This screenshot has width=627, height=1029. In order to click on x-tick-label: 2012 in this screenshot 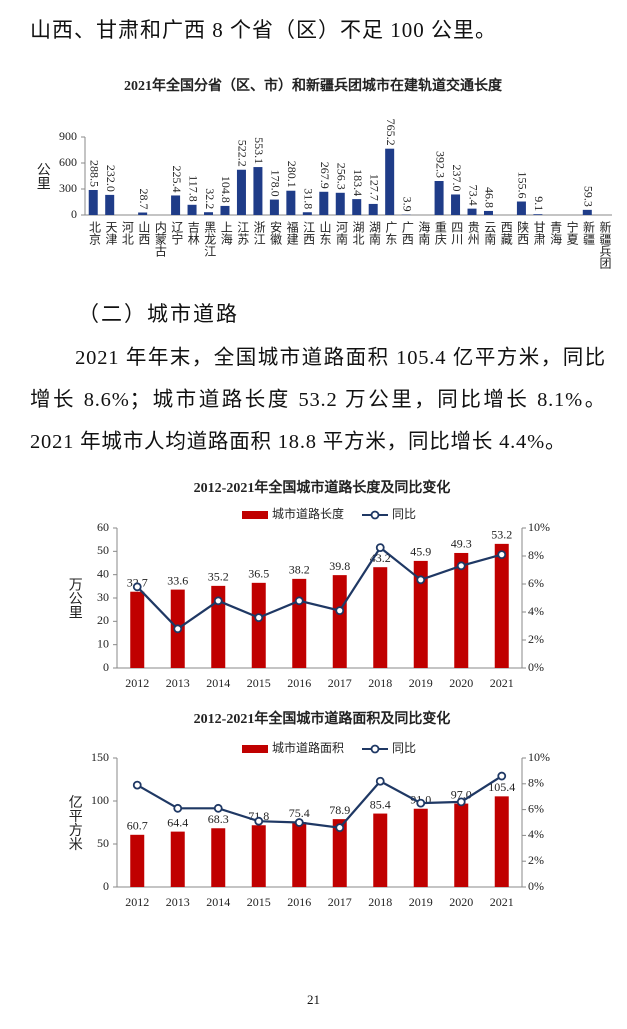, I will do `click(137, 683)`.